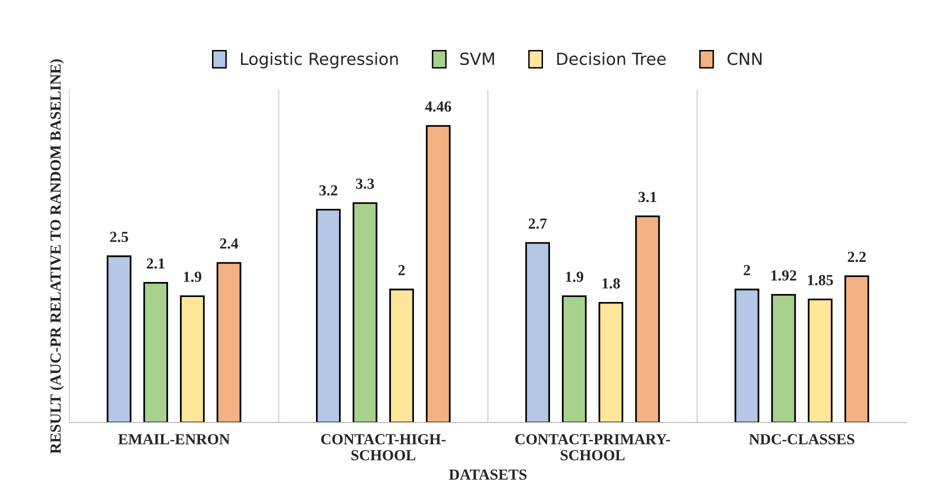 Image resolution: width=925 pixels, height=500 pixels. Describe the element at coordinates (365, 183) in the screenshot. I see `data-label: 3.3` at that location.